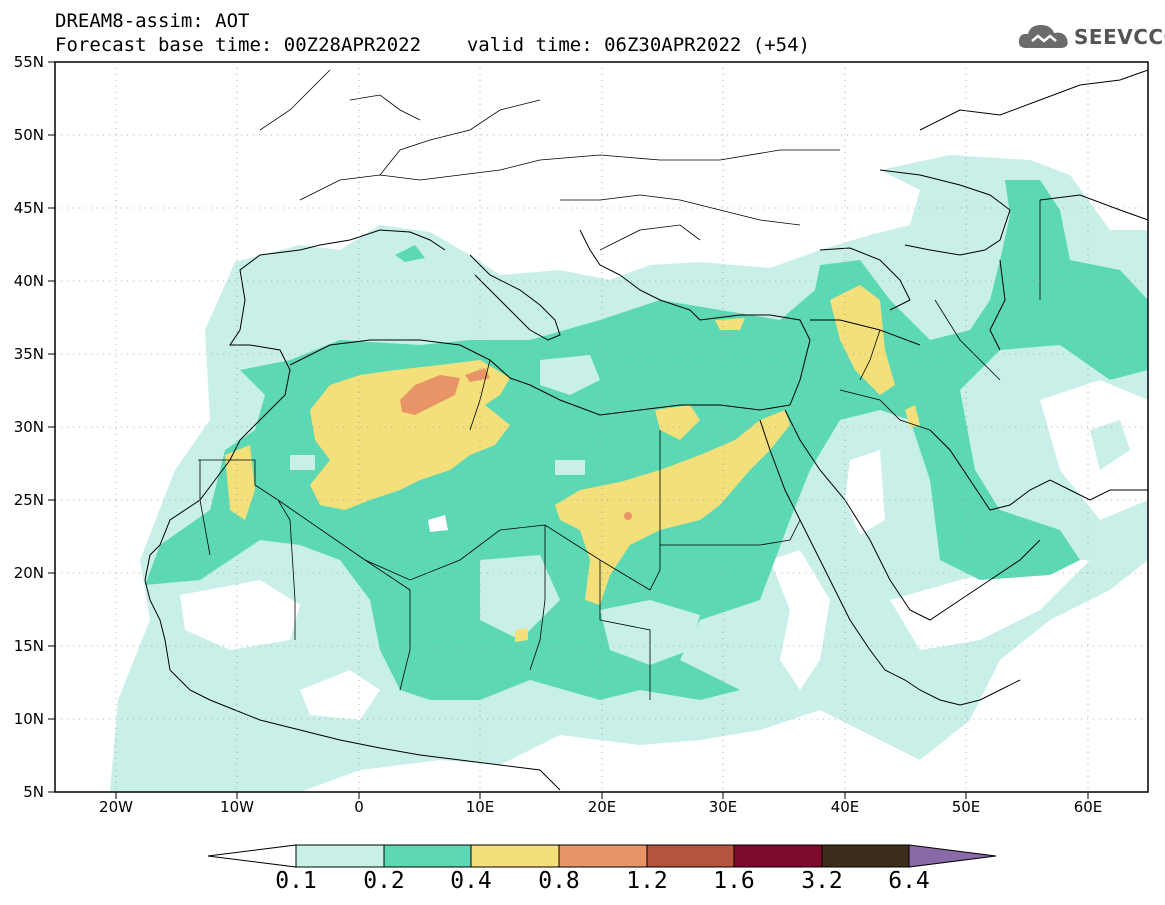 This screenshot has width=1165, height=905. What do you see at coordinates (296, 881) in the screenshot?
I see `colorbar-label: 0.1` at bounding box center [296, 881].